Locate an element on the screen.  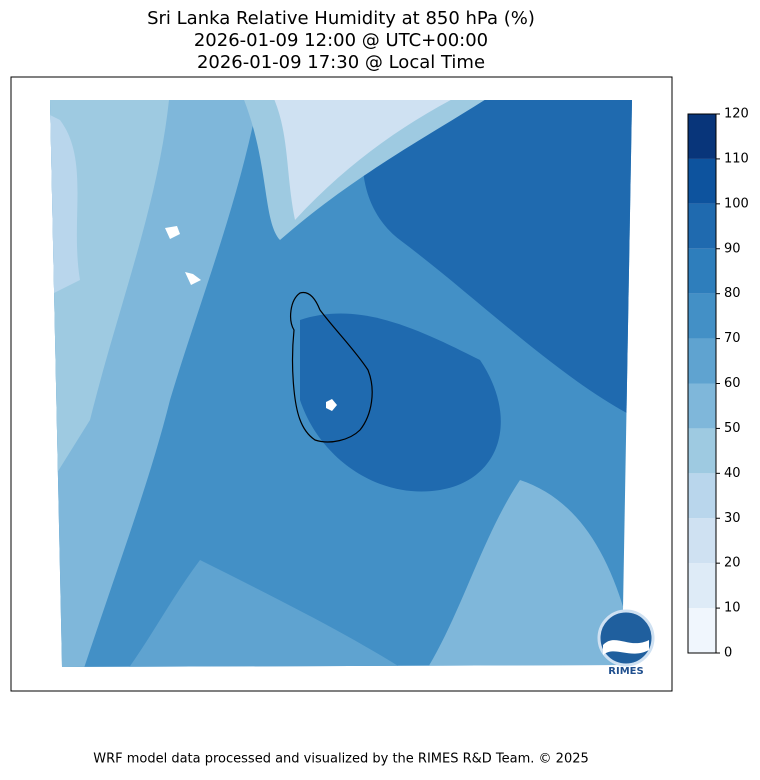
logo-wave is located at coordinates (626, 647).